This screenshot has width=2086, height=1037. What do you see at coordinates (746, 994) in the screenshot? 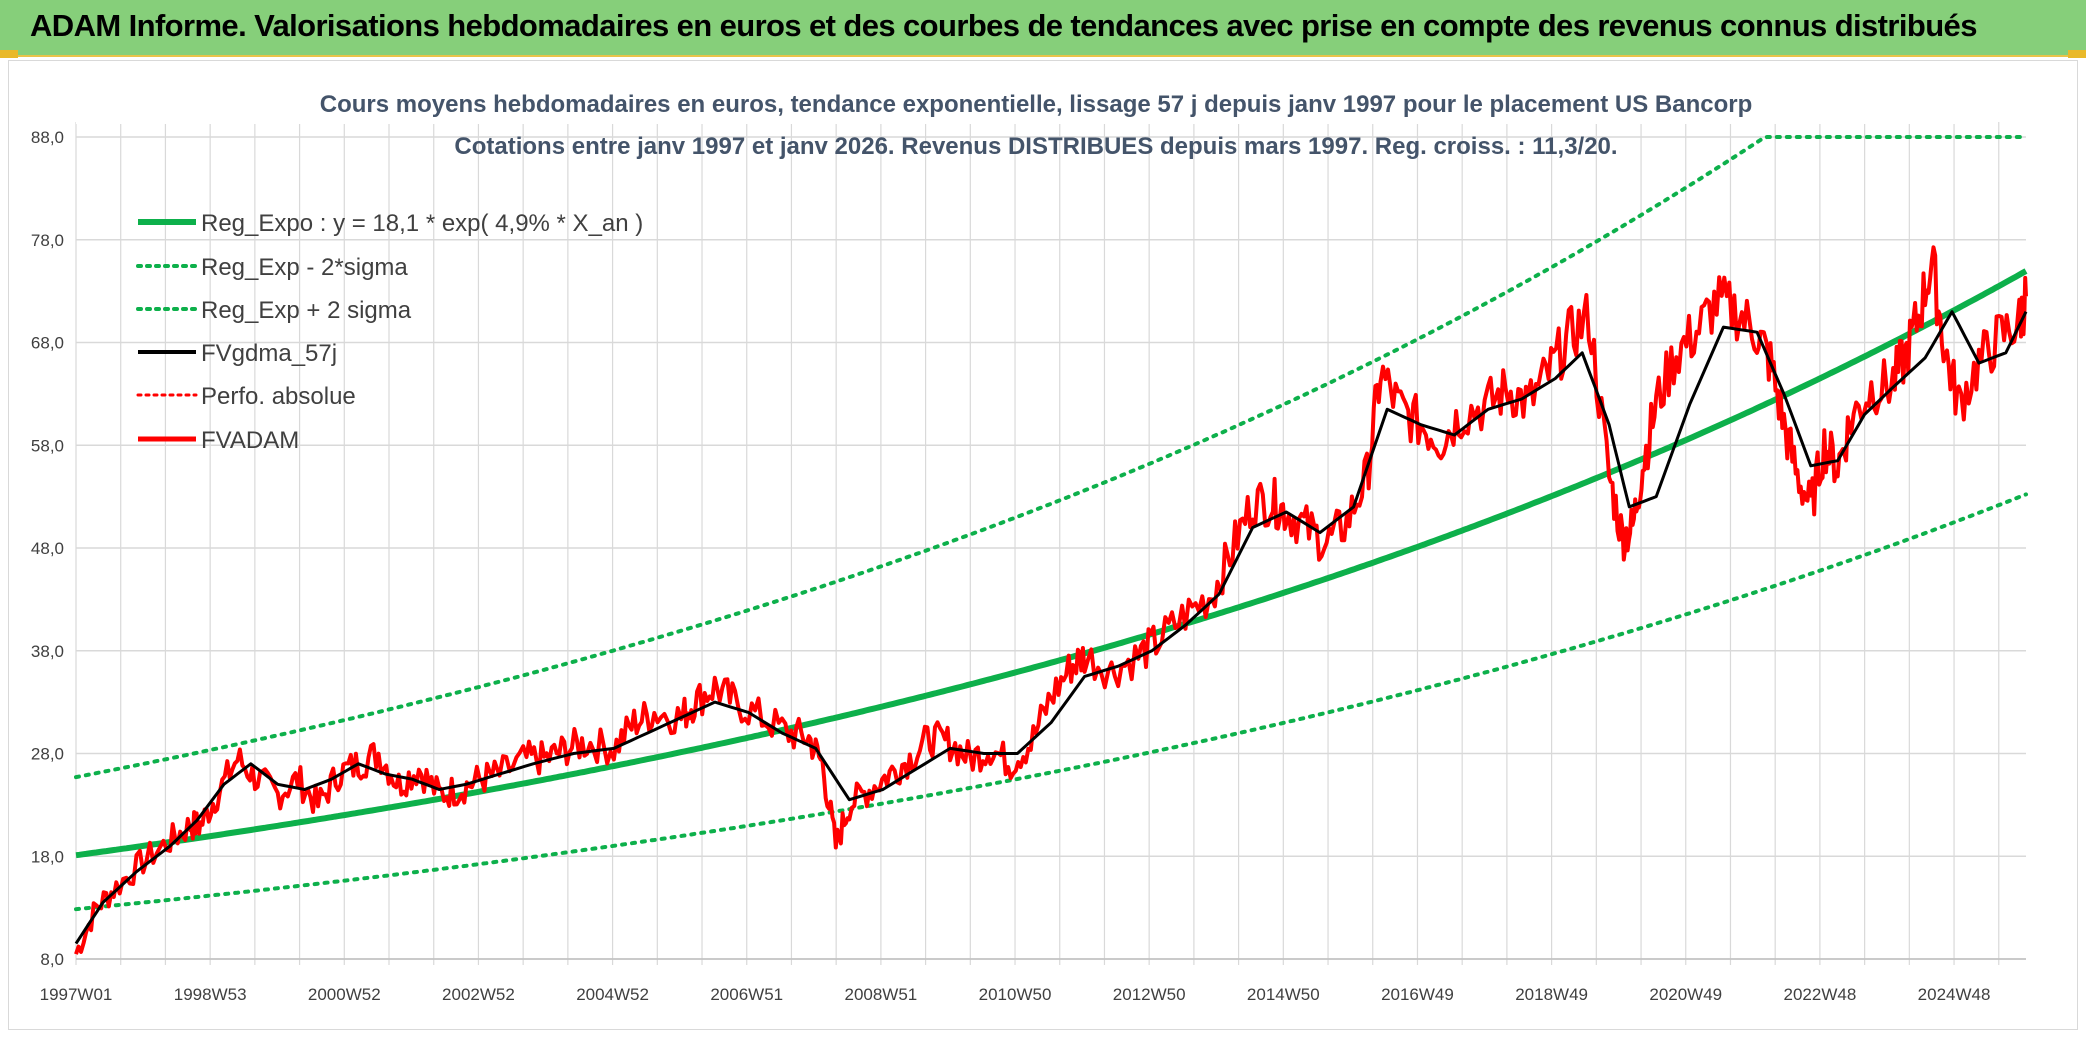
I see `x-tick-label: 2006W51` at bounding box center [746, 994].